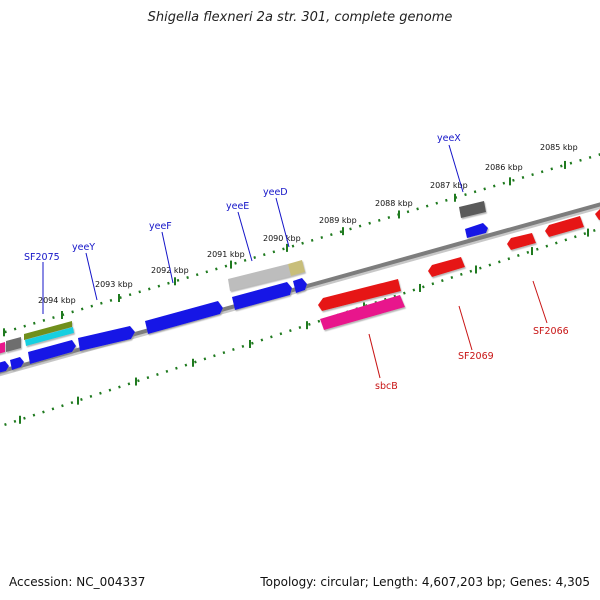 Image resolution: width=600 pixels, height=600 pixels. Describe the element at coordinates (282, 238) in the screenshot. I see `ruler-label: 2090 kbp` at that location.